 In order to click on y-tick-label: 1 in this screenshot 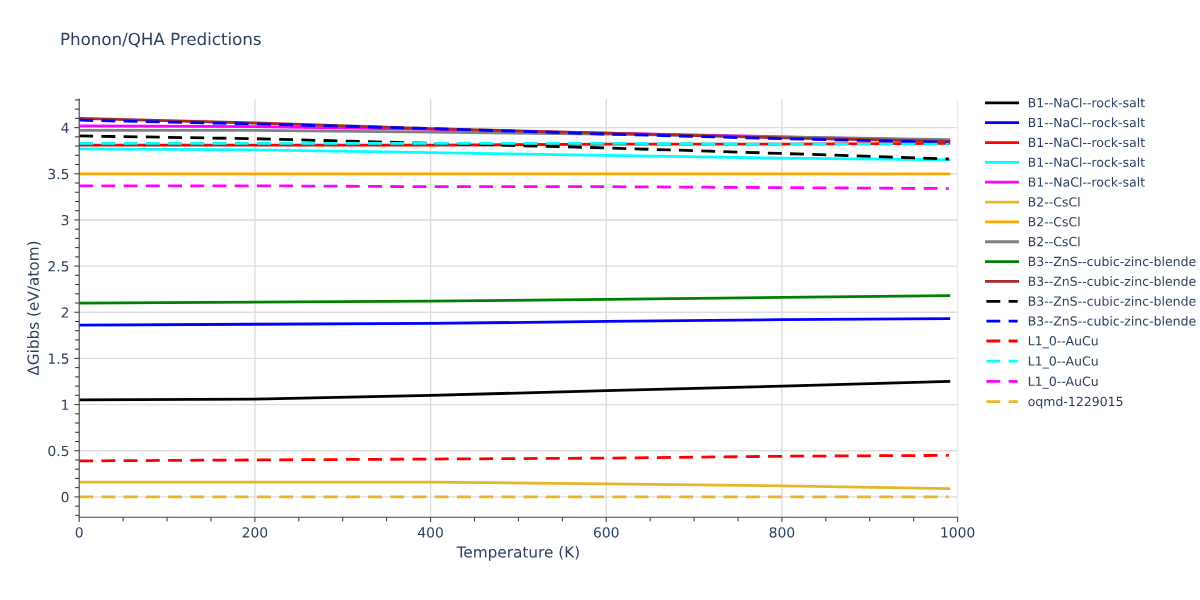, I will do `click(65, 404)`.